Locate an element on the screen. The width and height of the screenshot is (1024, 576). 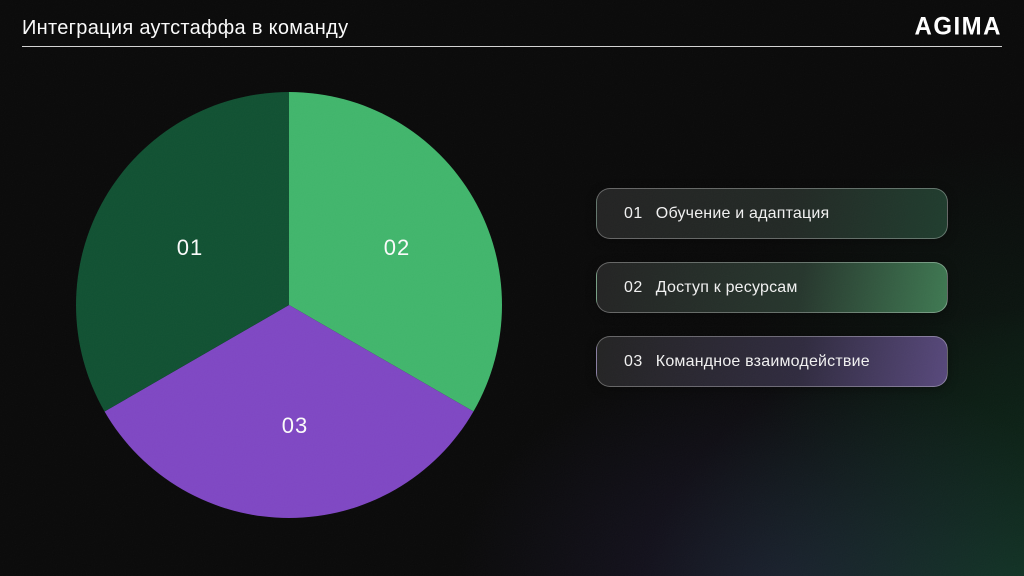
legend-item-01: 01 Обучение и адаптация is located at coordinates (772, 213).